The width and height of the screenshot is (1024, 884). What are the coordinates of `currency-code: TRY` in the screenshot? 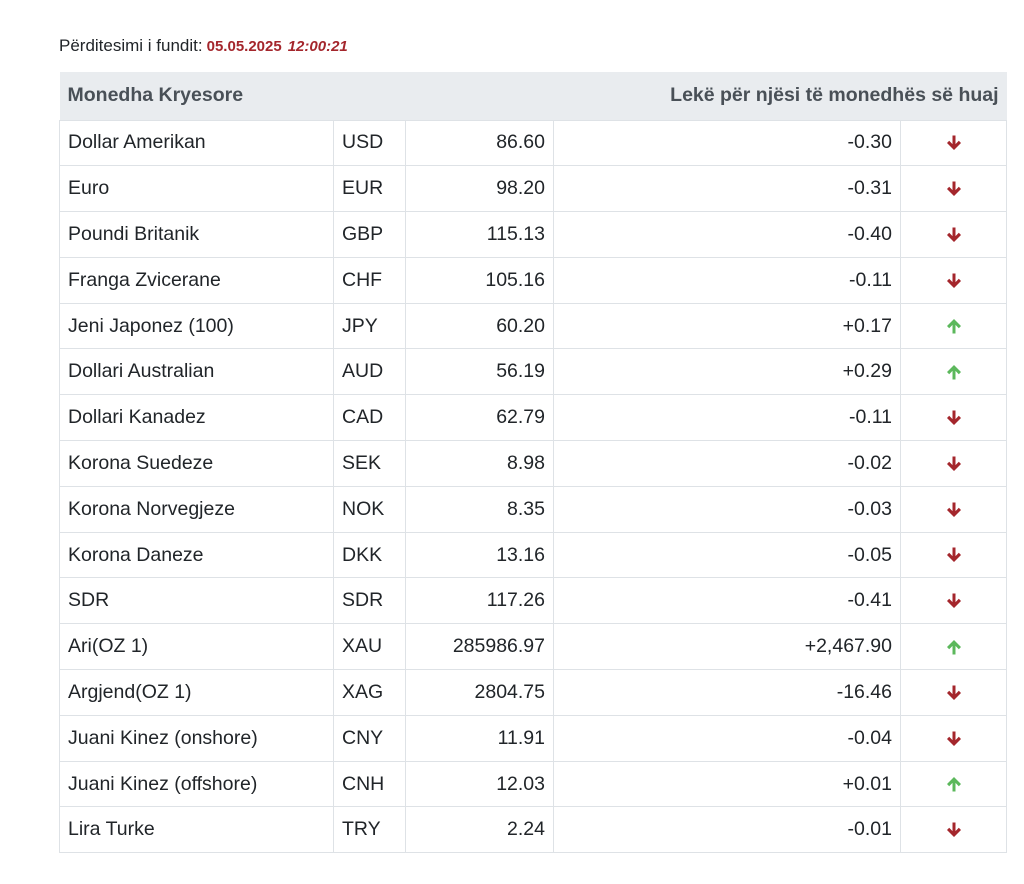 It's located at (369, 830).